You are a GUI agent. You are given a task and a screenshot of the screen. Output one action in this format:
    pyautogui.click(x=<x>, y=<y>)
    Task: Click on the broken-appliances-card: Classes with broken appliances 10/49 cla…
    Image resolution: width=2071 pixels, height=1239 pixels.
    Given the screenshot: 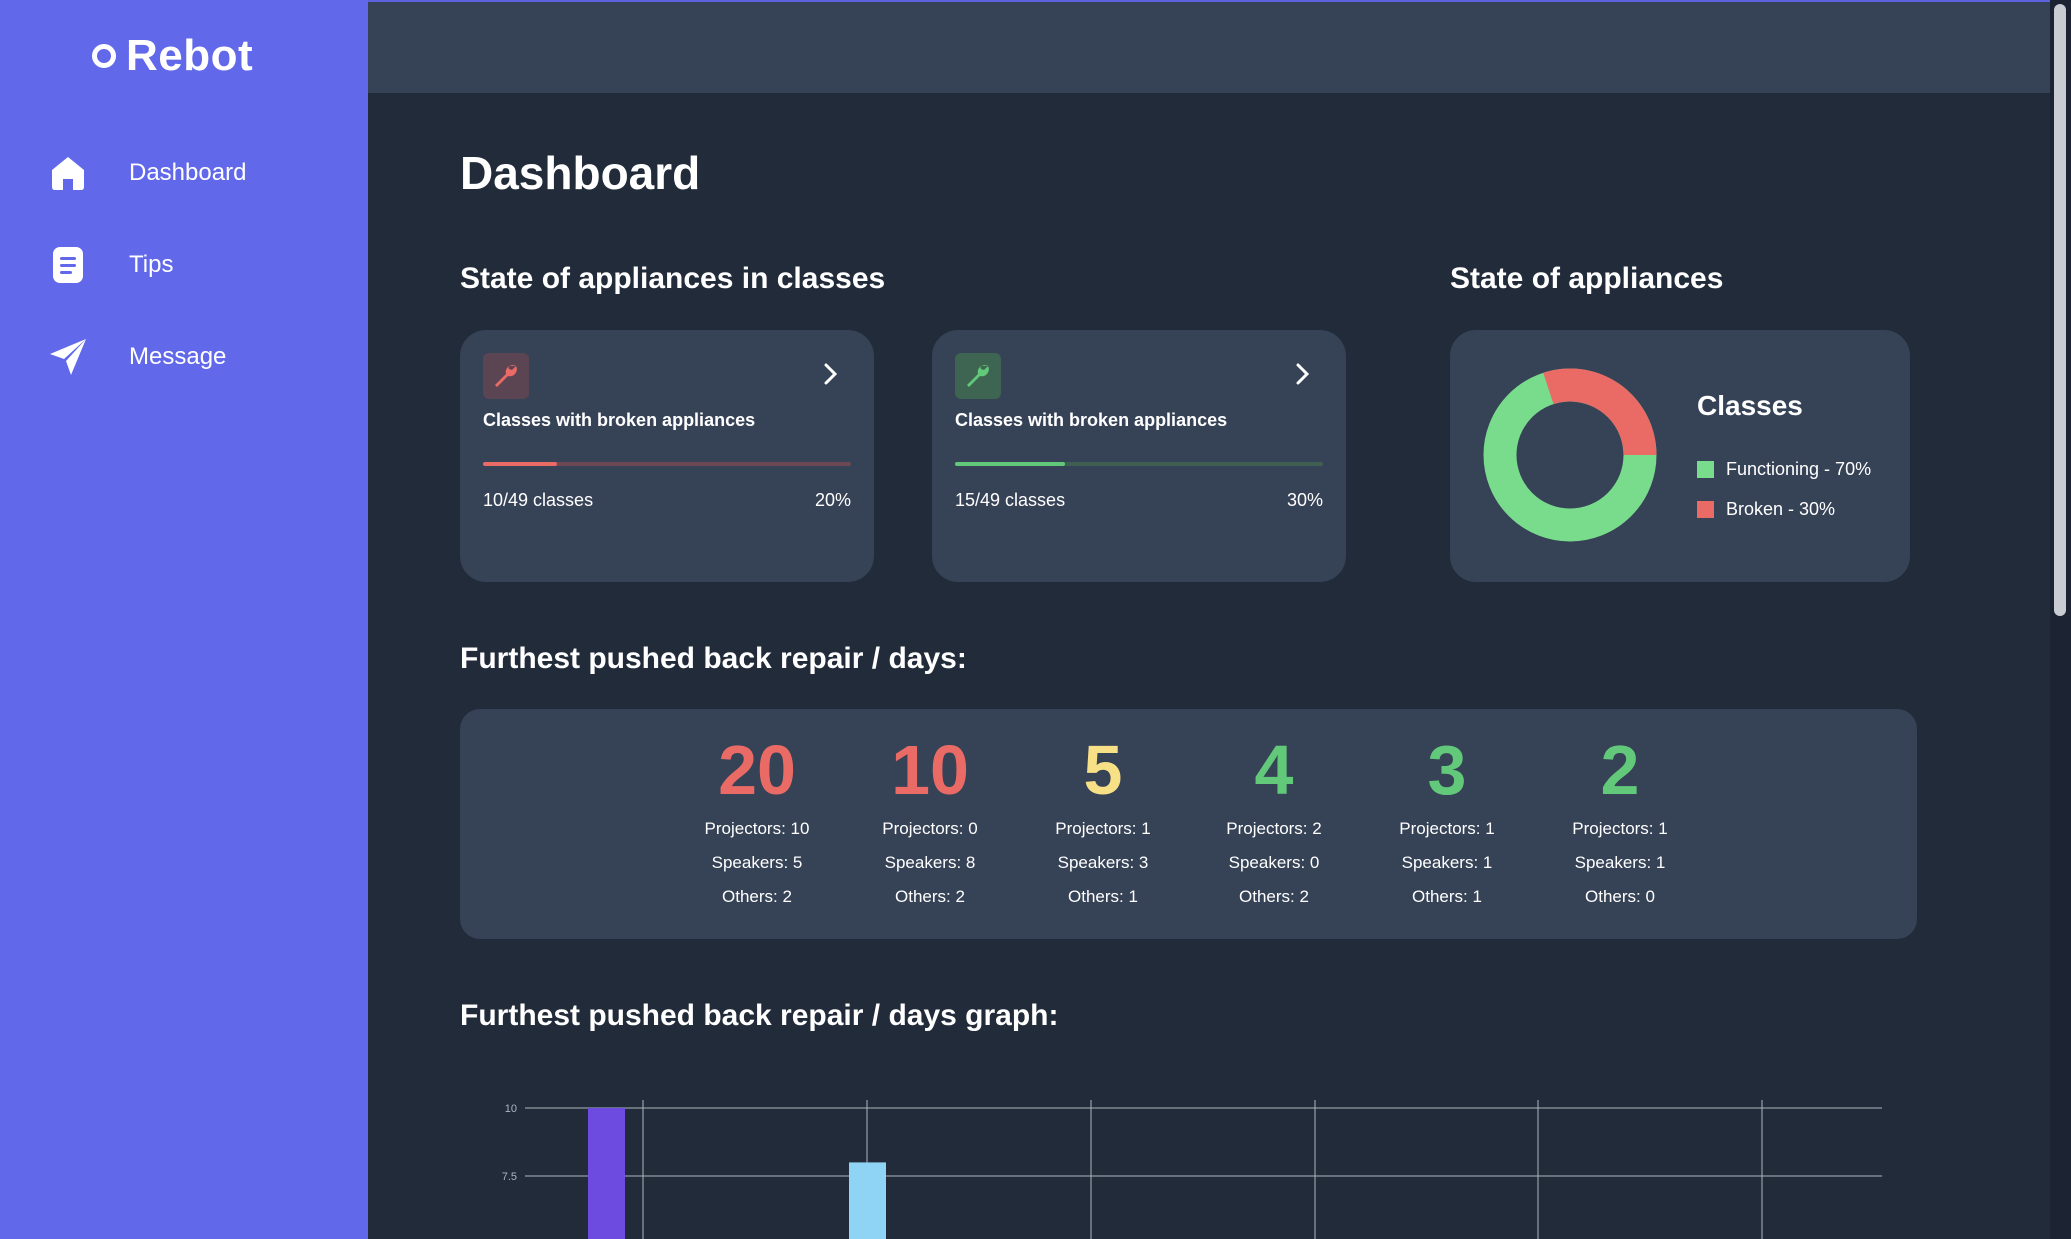 What is the action you would take?
    pyautogui.click(x=667, y=456)
    